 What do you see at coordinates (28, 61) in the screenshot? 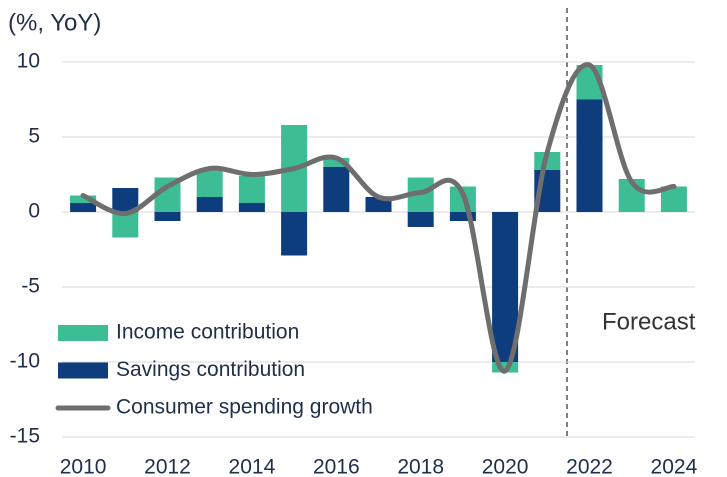
I see `y-tick-label: 10` at bounding box center [28, 61].